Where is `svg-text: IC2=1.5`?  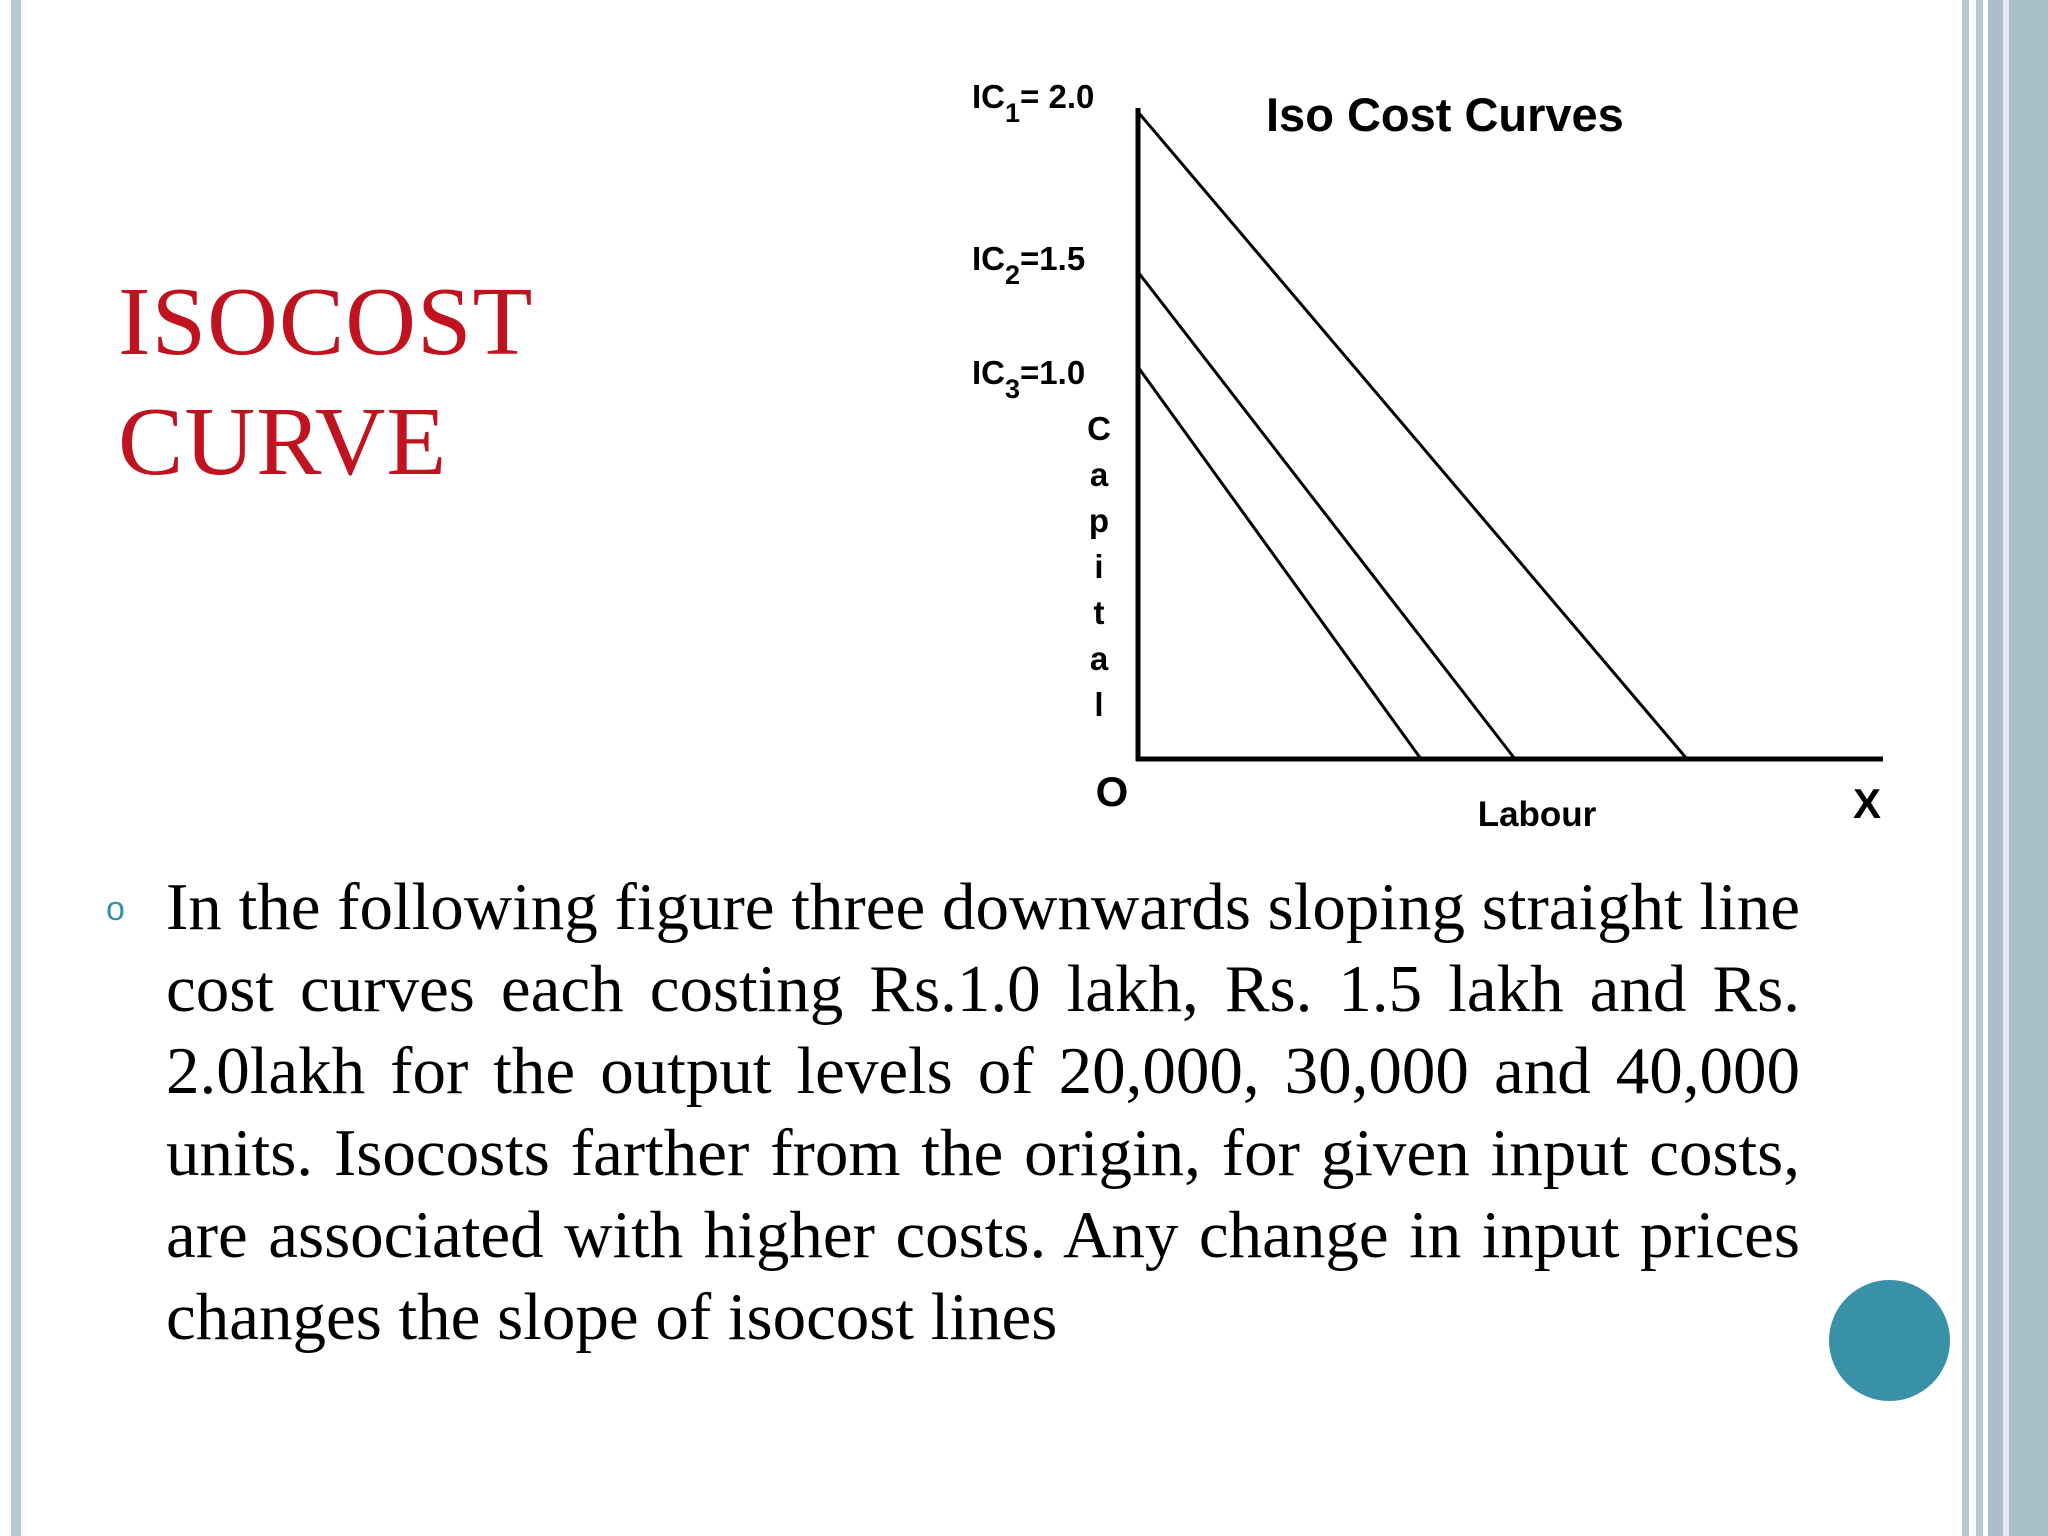
svg-text: IC2=1.5 is located at coordinates (1028, 265).